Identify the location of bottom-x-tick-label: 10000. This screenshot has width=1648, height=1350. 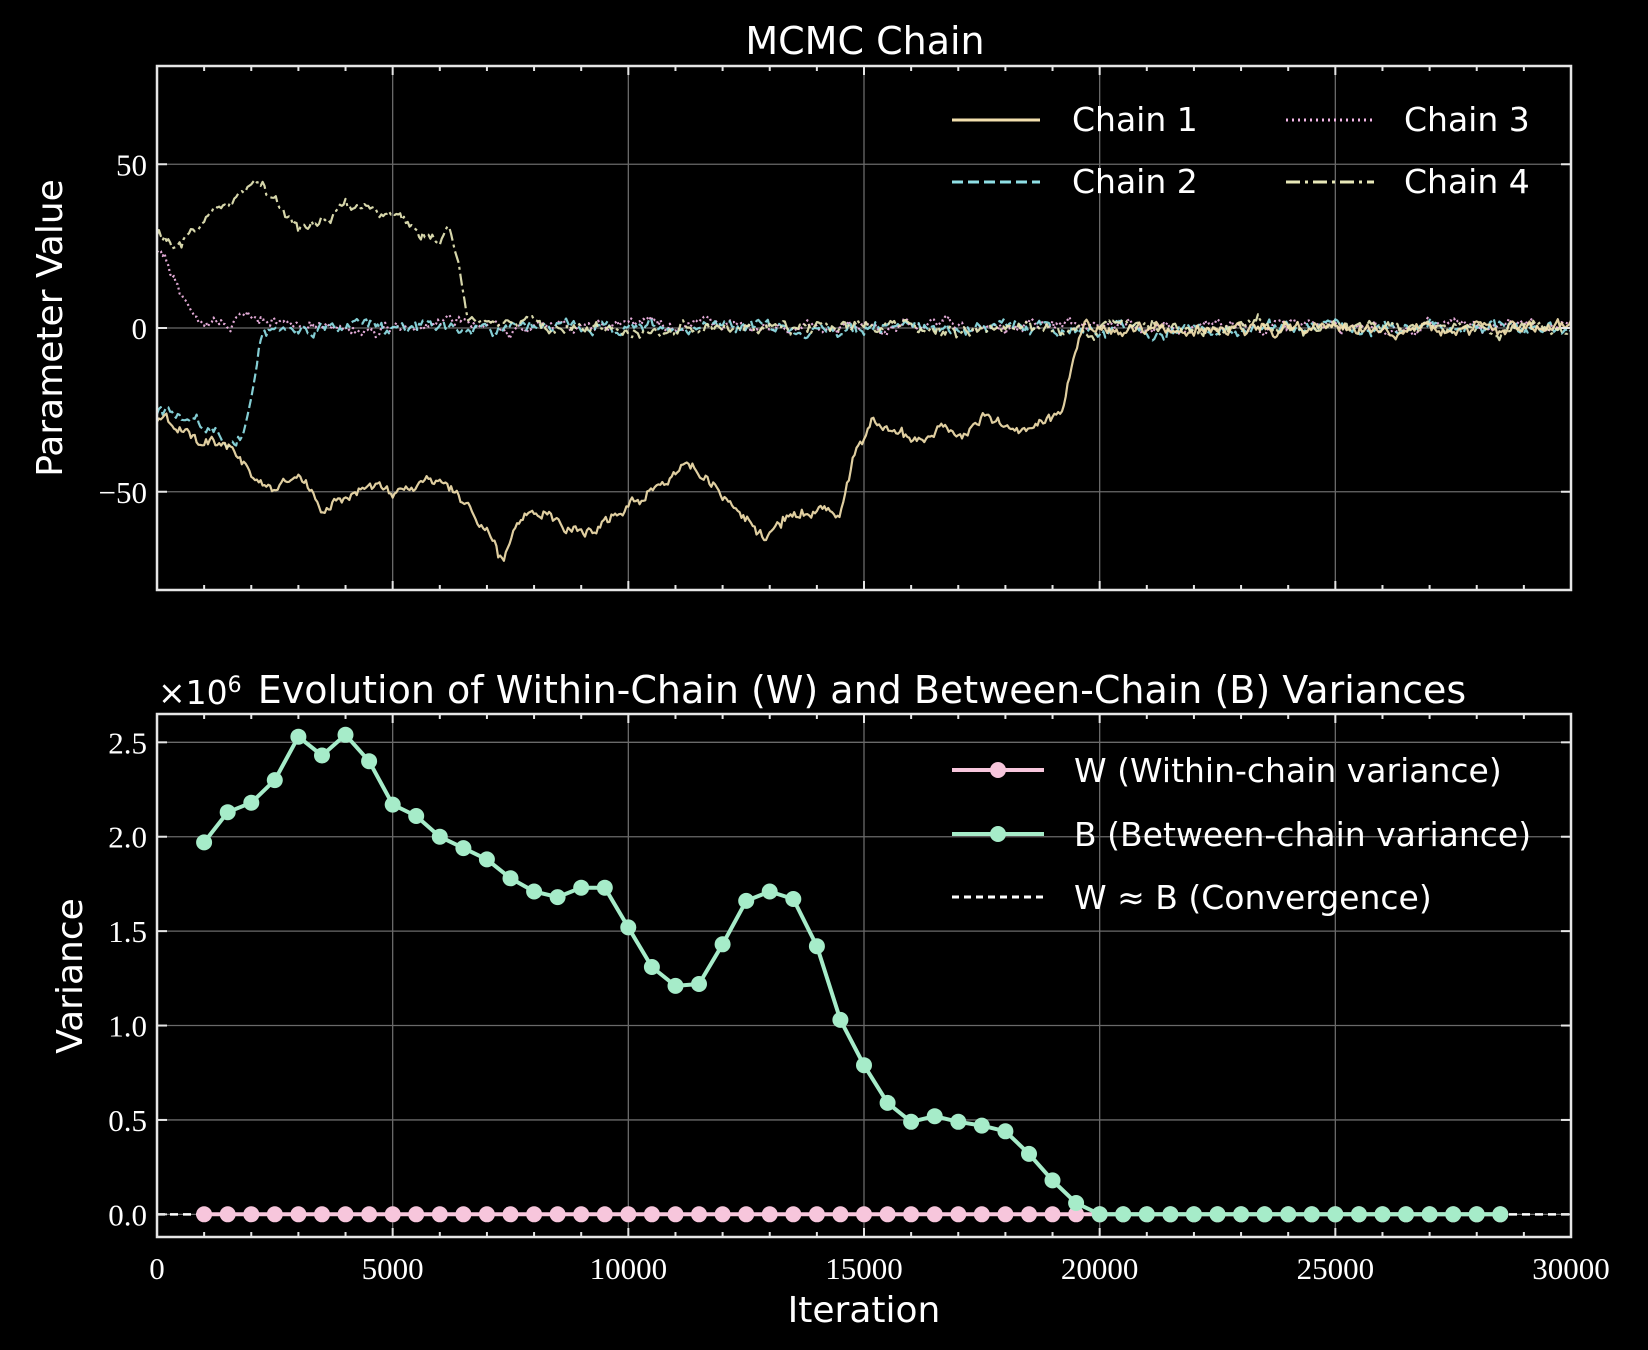
(629, 1268).